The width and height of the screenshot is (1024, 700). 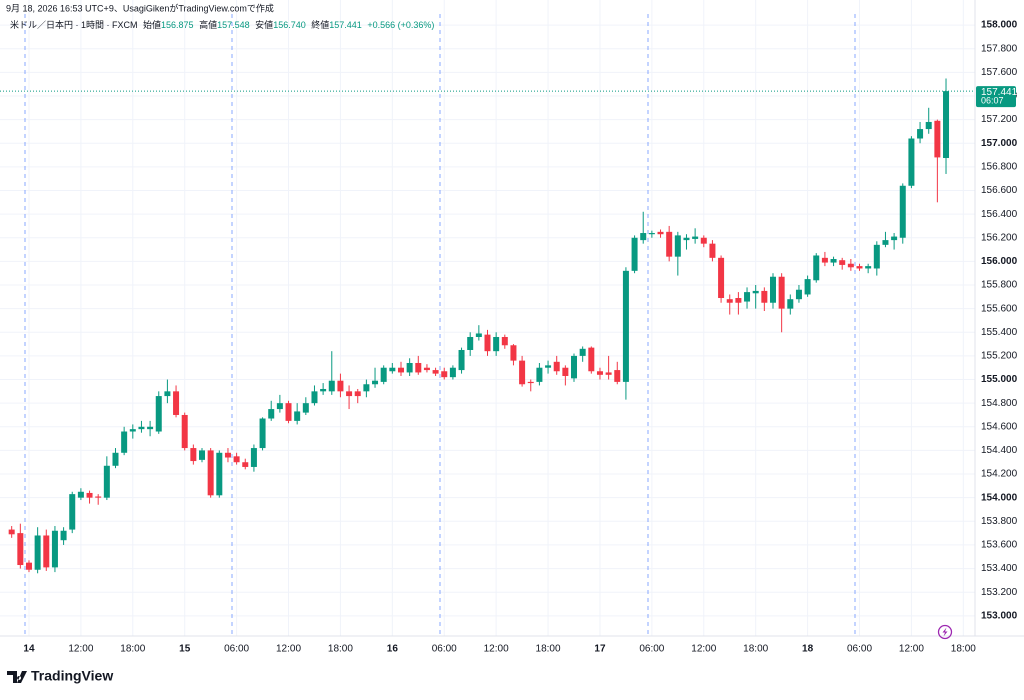 I want to click on y-tick-label: 156.600, so click(x=999, y=190).